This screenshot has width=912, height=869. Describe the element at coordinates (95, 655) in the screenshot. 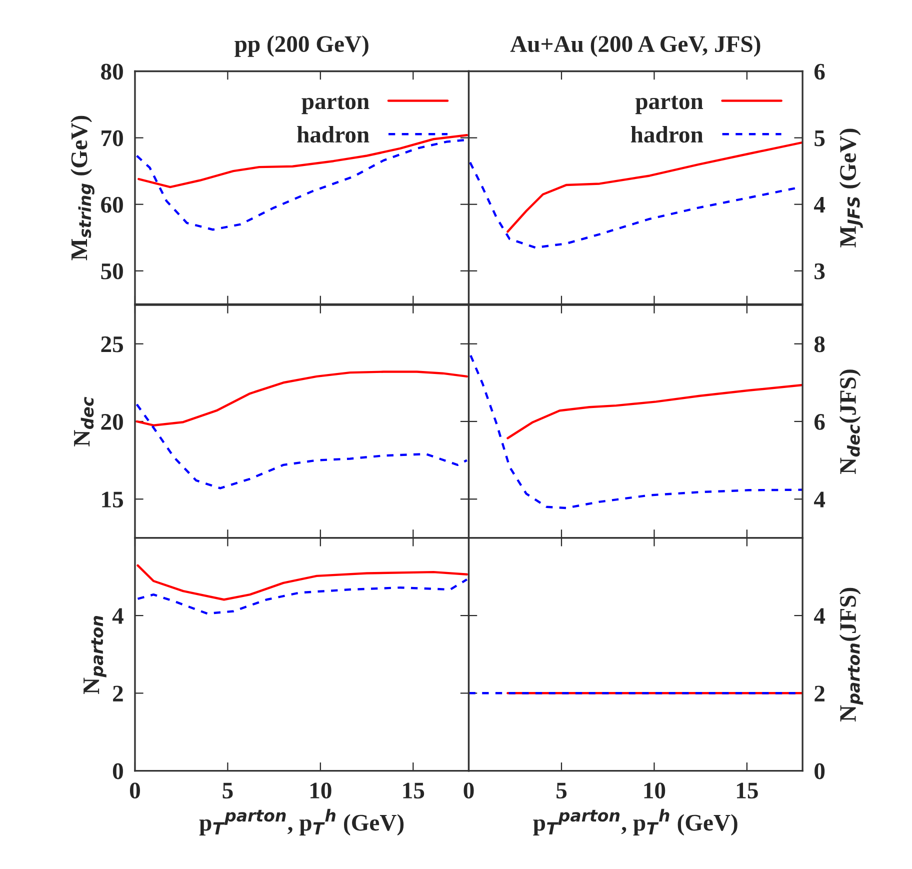

I see `y-axis-title: N$_{parton}$` at that location.